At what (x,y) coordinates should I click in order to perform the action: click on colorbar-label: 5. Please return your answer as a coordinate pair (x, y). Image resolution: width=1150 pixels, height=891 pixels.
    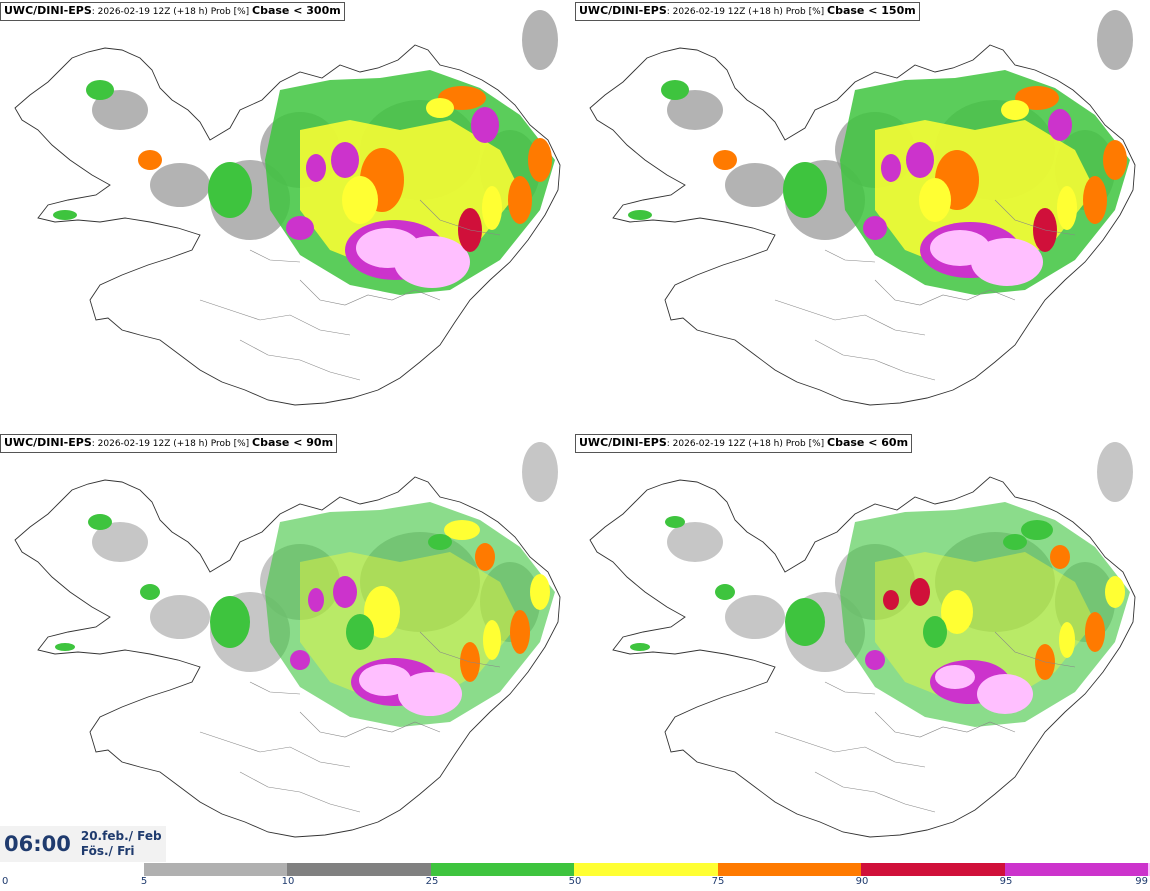
    Looking at the image, I should click on (144, 881).